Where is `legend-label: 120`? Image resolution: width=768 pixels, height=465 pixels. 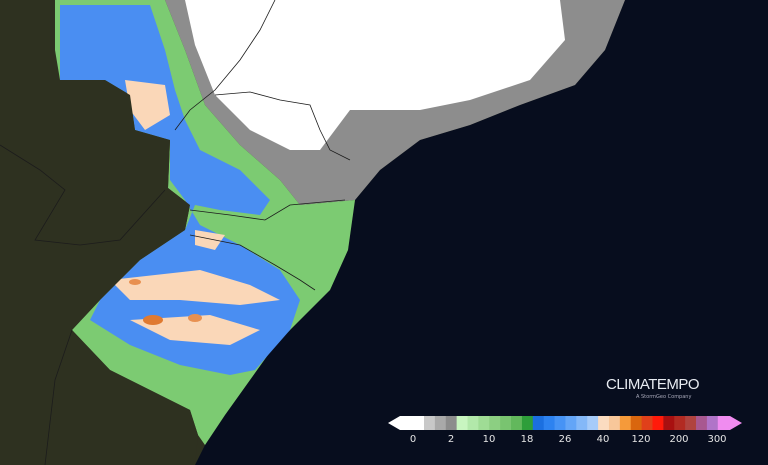 legend-label: 120 is located at coordinates (641, 439).